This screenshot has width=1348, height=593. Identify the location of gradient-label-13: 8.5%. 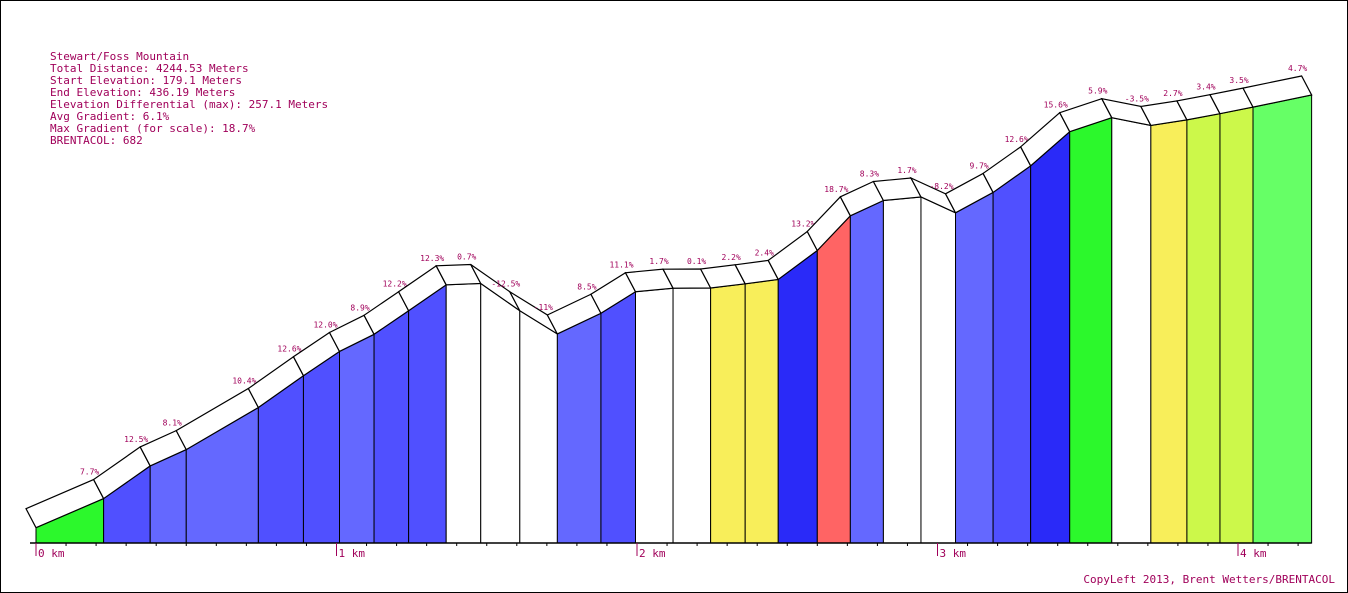
(586, 286).